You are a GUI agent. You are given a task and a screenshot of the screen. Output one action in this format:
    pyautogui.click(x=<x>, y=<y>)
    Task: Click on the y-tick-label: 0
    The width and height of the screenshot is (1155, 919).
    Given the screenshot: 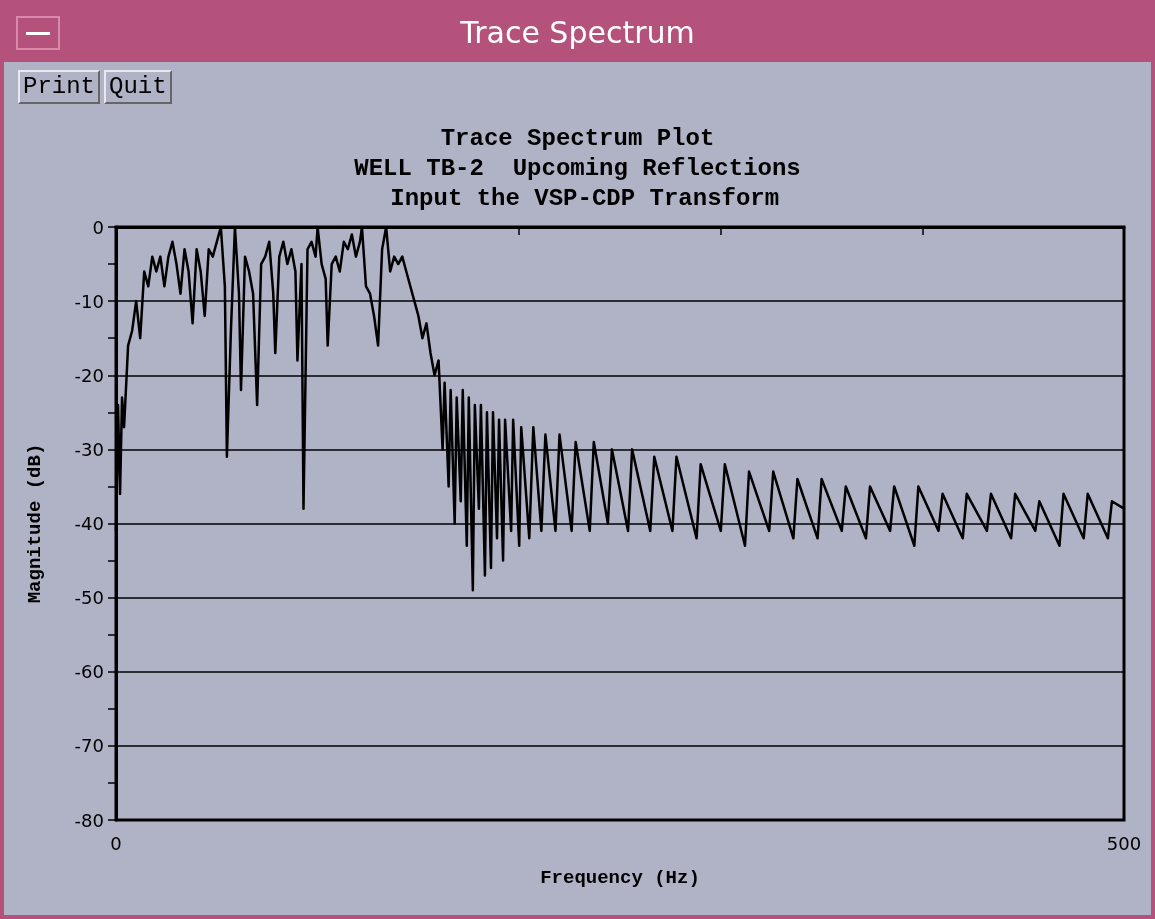 What is the action you would take?
    pyautogui.click(x=98, y=227)
    